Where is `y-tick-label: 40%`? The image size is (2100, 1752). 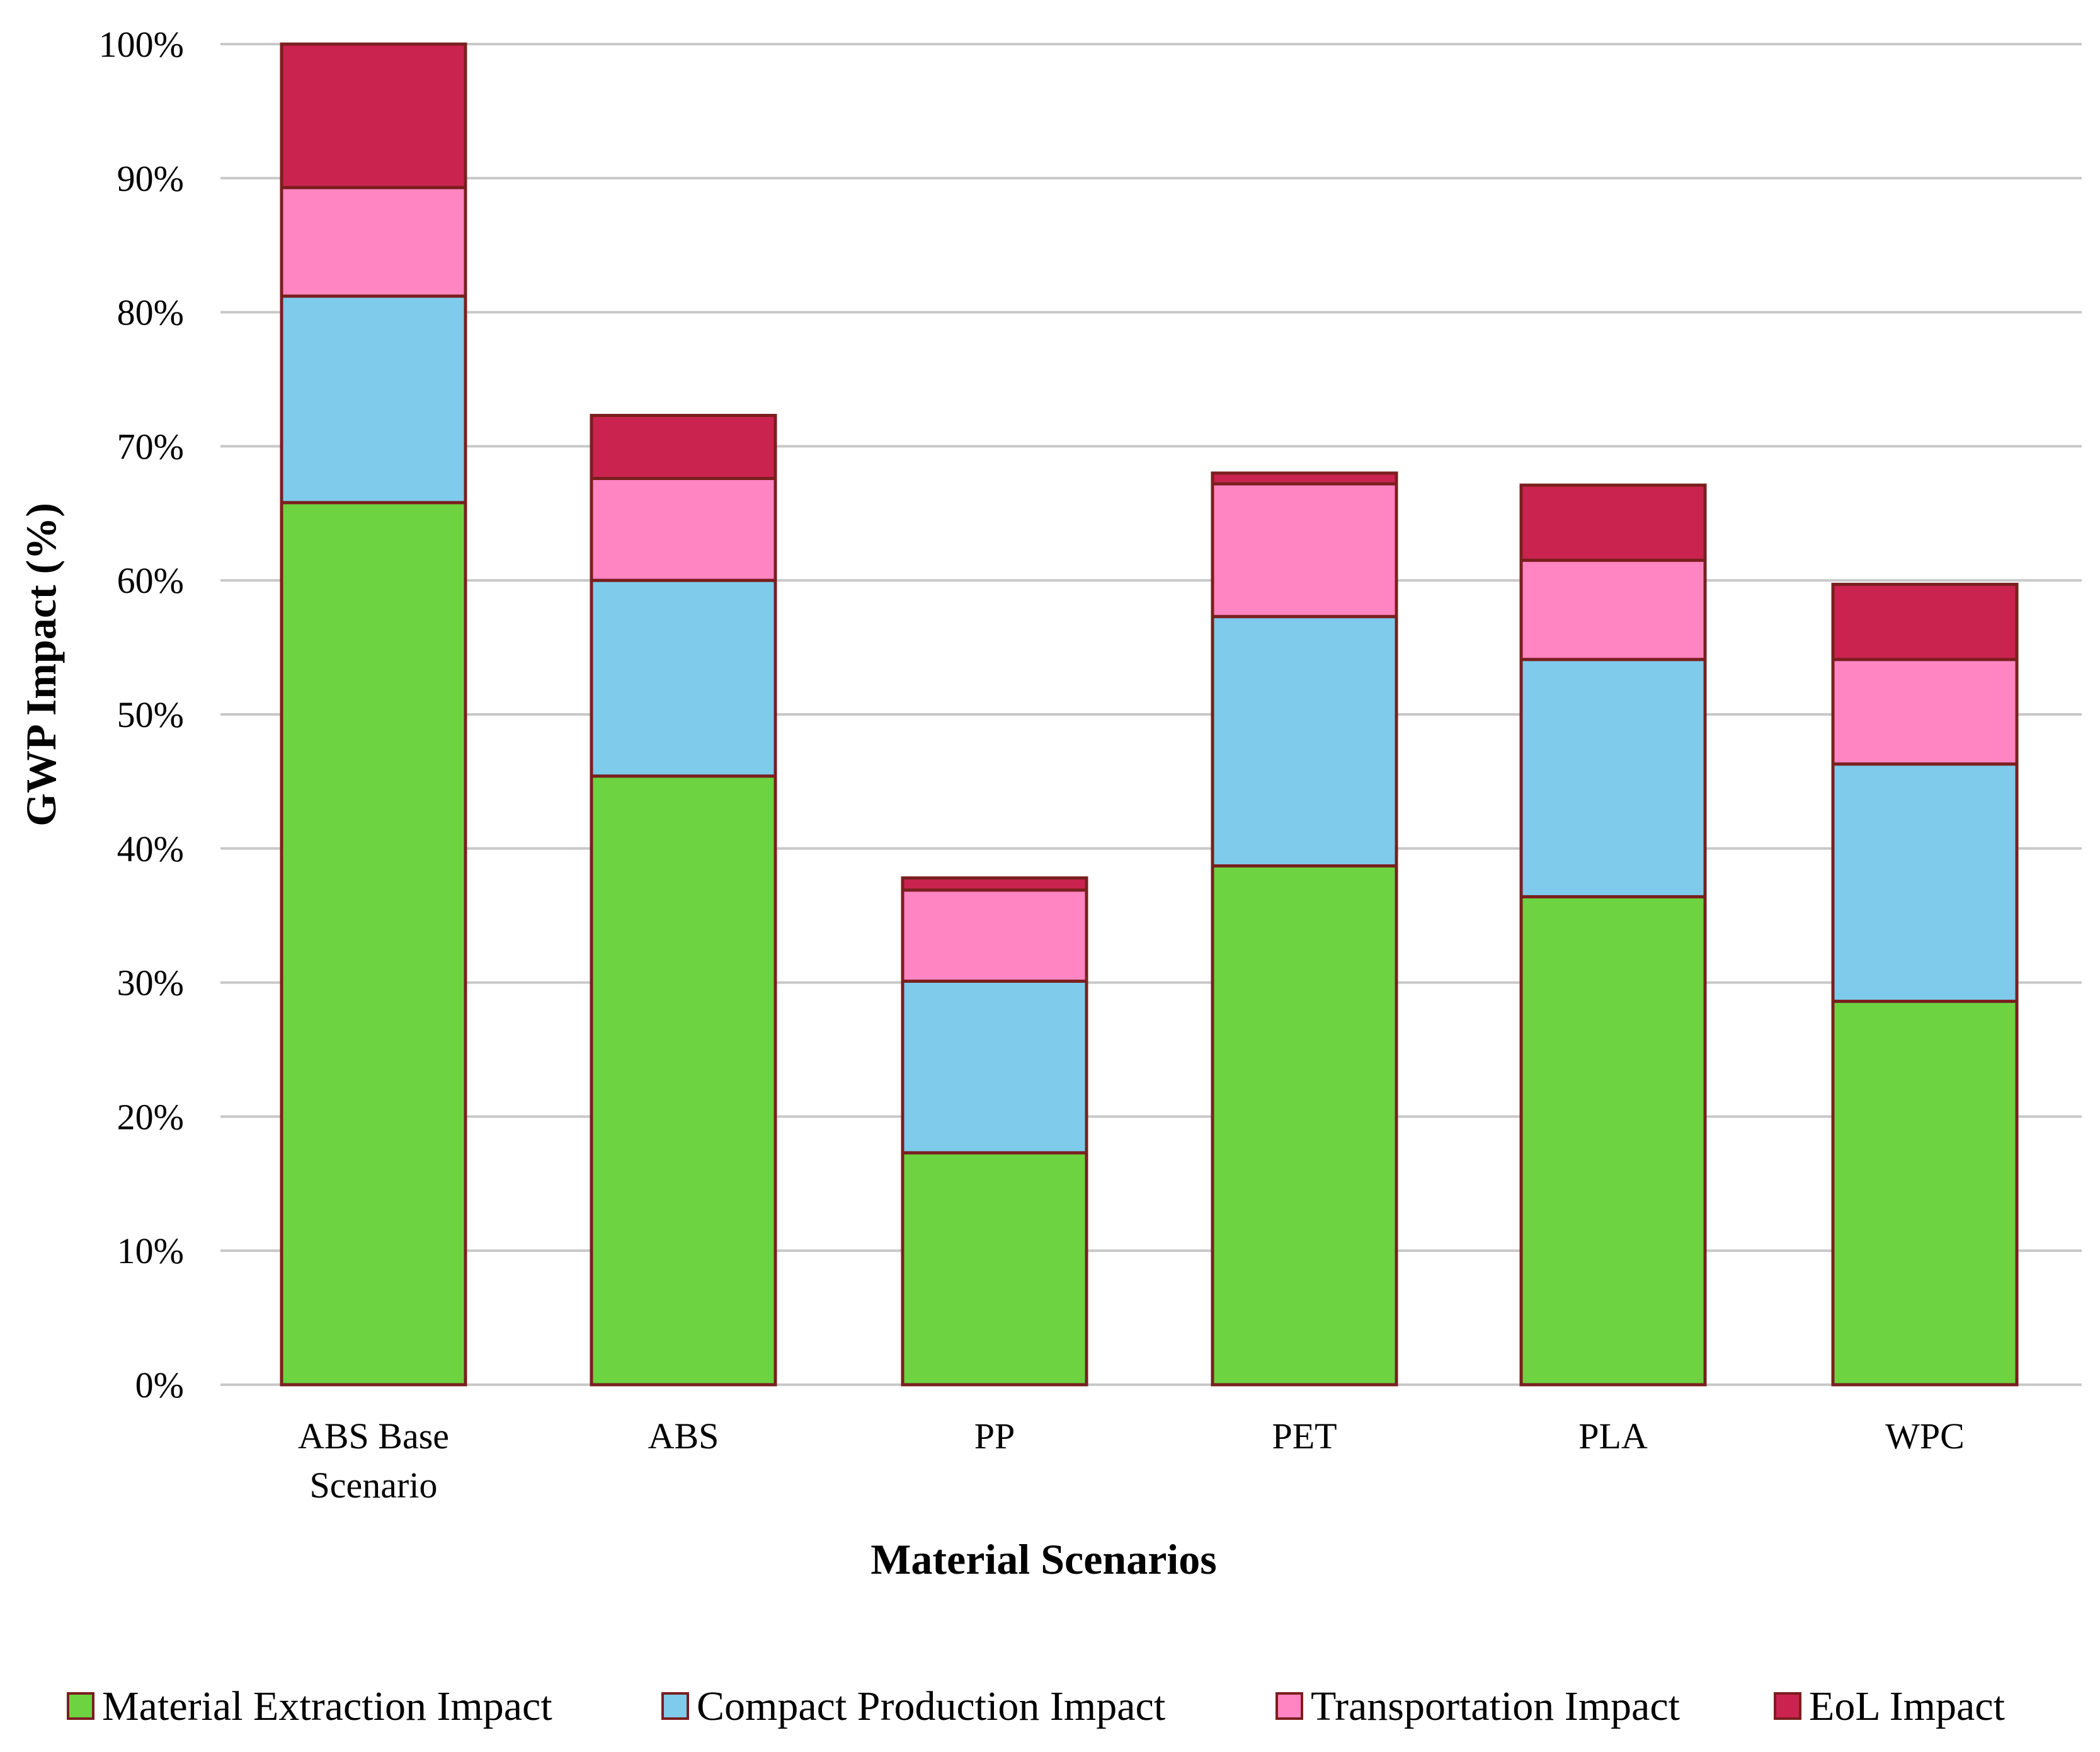 y-tick-label: 40% is located at coordinates (150, 848).